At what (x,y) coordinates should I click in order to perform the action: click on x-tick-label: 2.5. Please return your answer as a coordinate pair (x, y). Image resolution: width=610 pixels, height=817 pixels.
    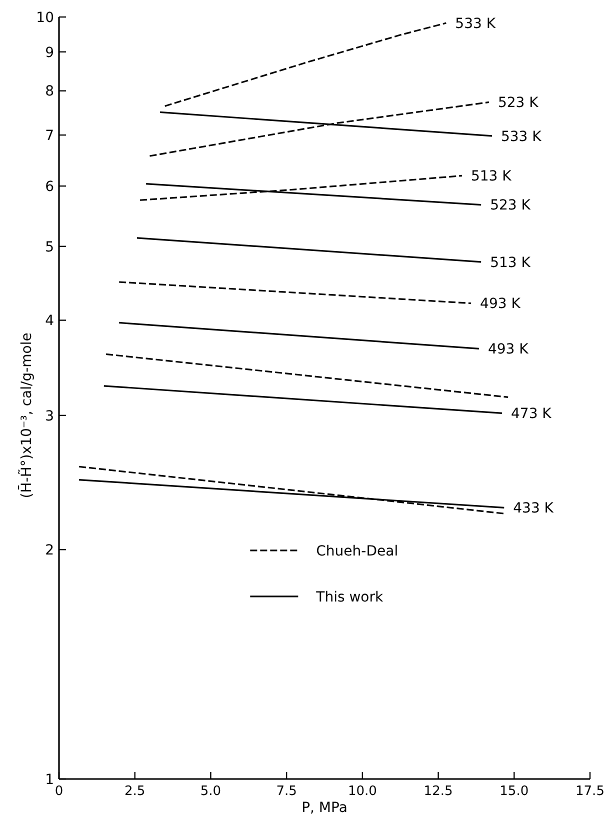
    Looking at the image, I should click on (135, 791).